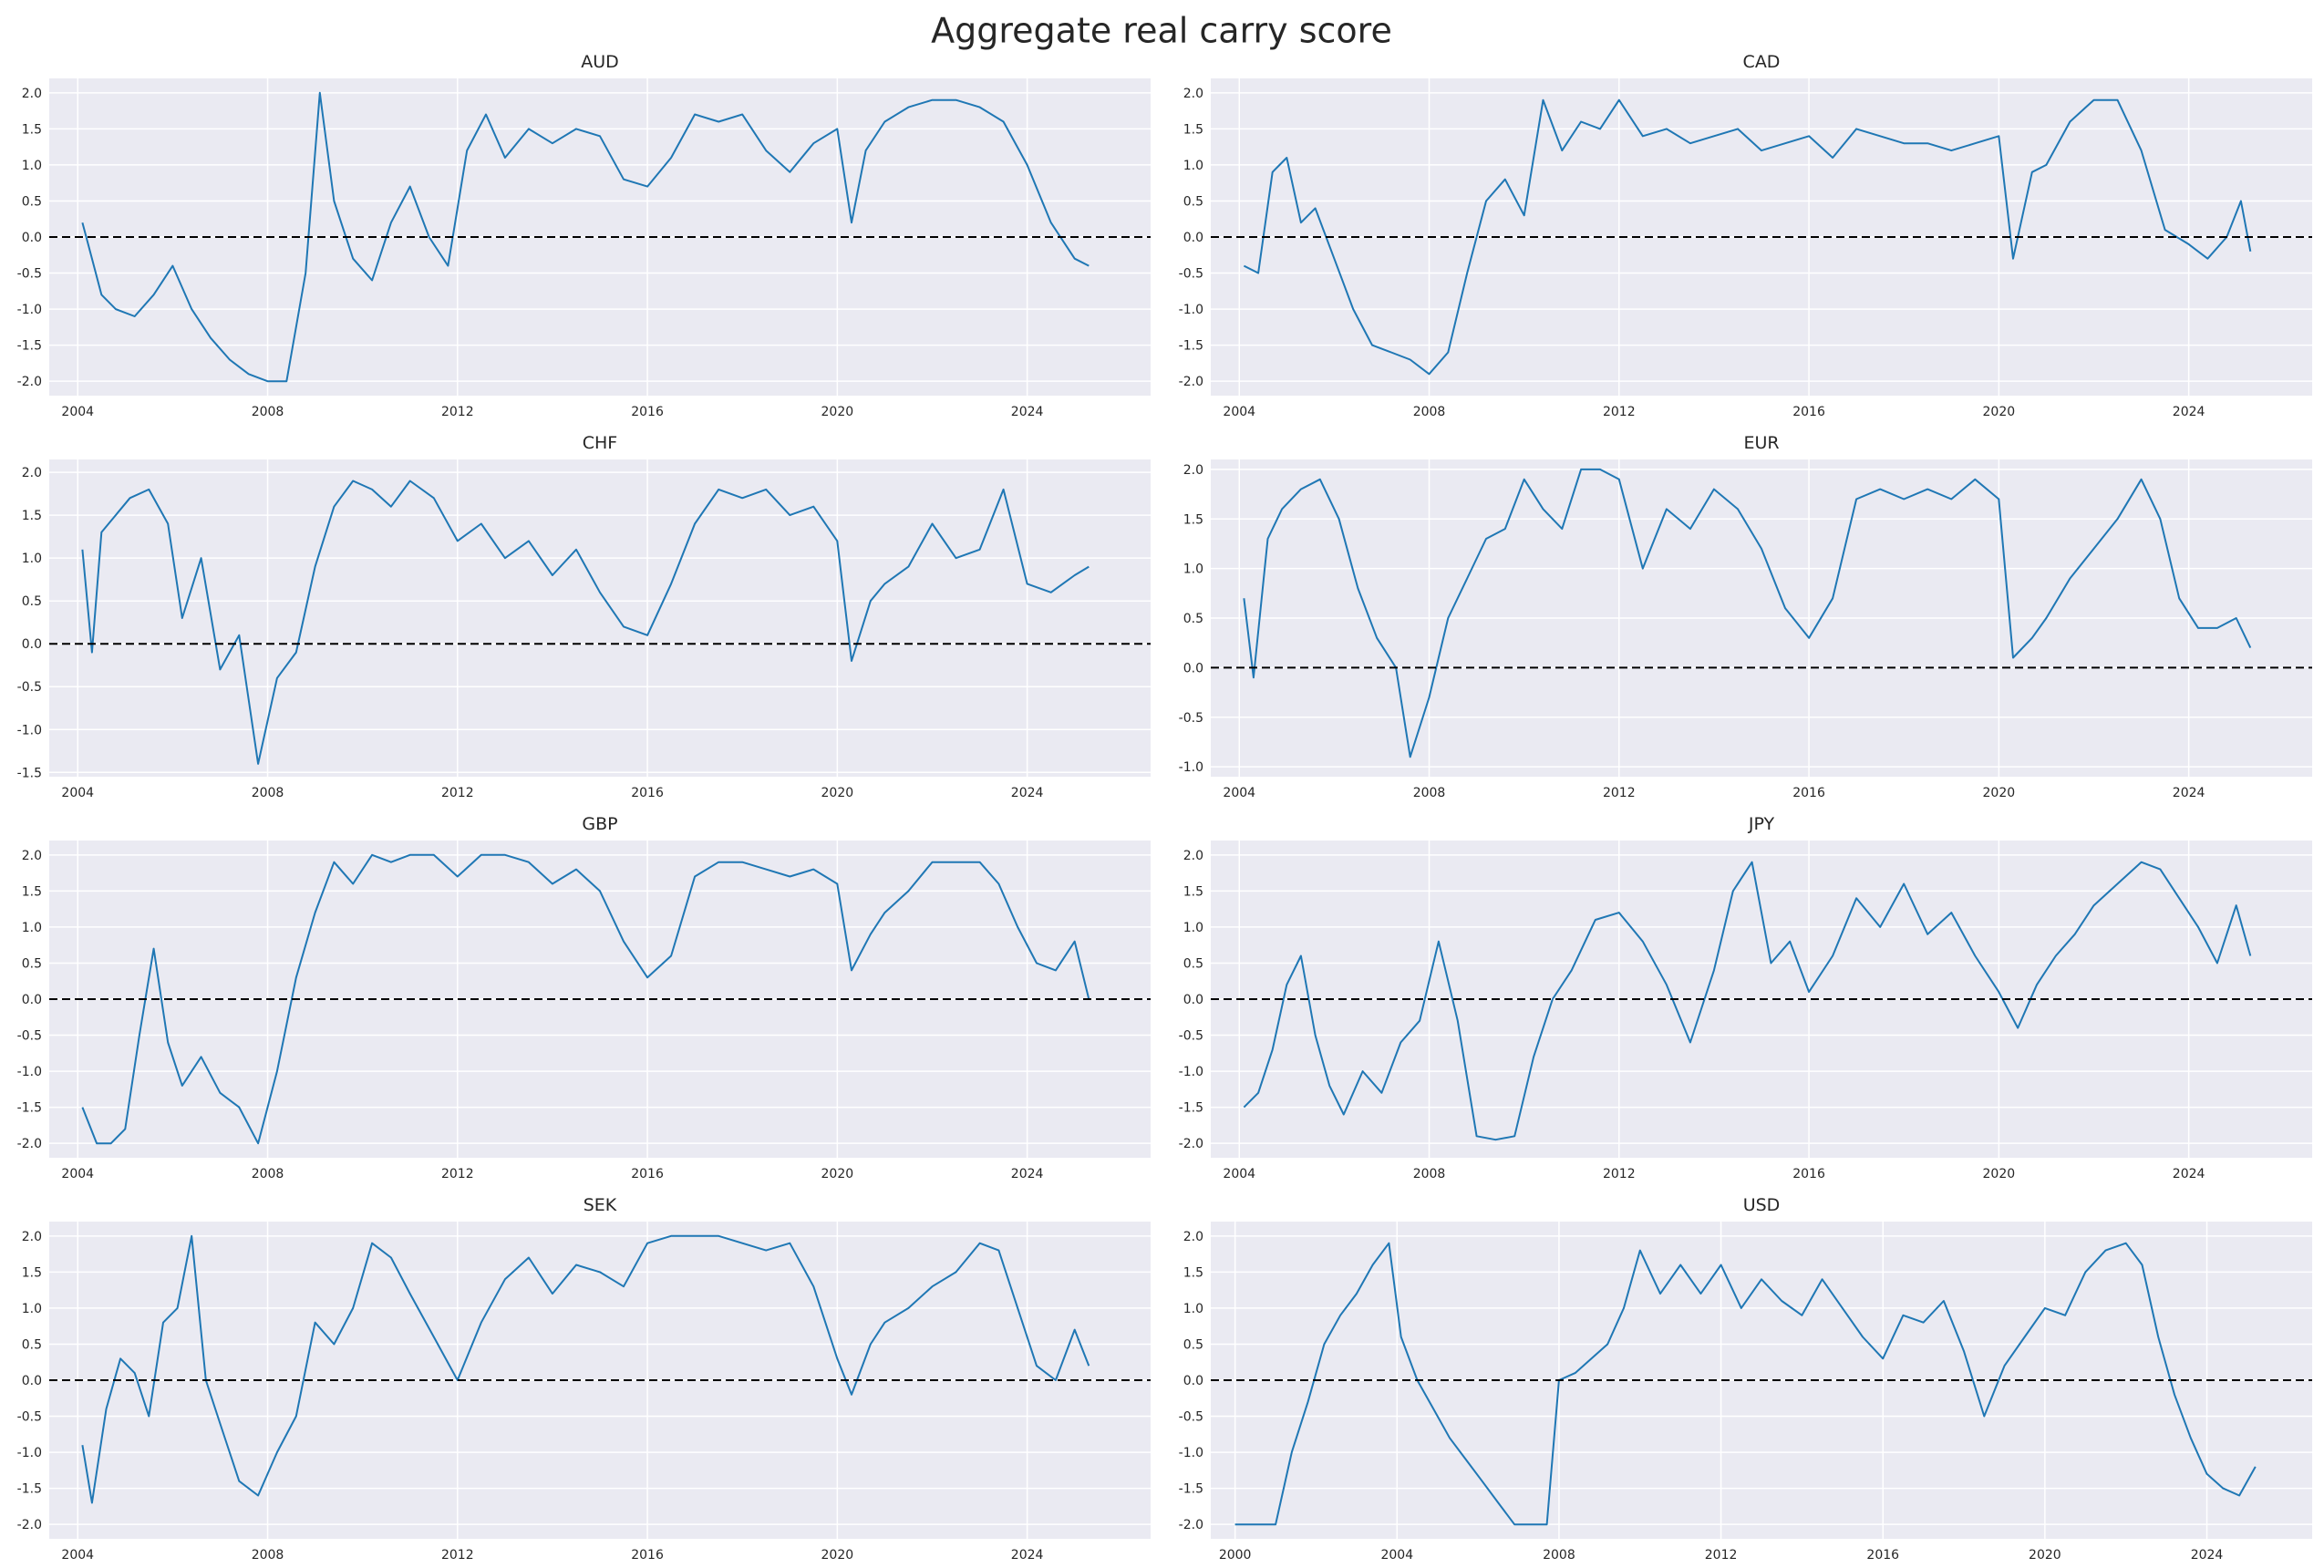  I want to click on plot-area, so click(600, 618).